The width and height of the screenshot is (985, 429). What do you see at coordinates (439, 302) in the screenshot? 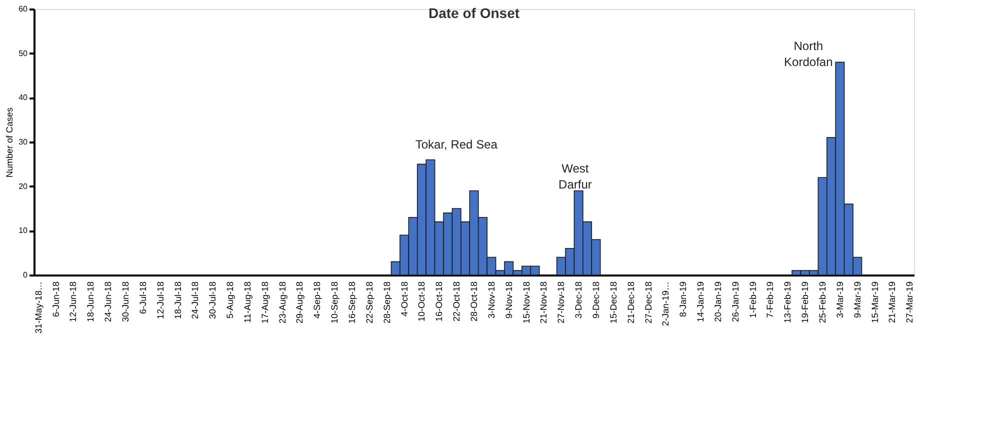
I see `x-tick-label: 16-Oct-18` at bounding box center [439, 302].